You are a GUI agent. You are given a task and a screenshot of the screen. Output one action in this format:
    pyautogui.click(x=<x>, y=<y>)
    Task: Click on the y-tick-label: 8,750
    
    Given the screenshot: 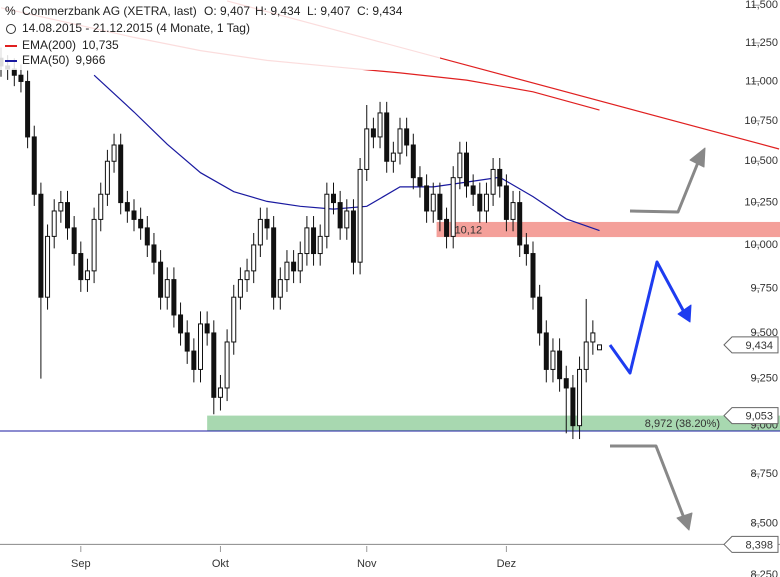 What is the action you would take?
    pyautogui.click(x=764, y=474)
    